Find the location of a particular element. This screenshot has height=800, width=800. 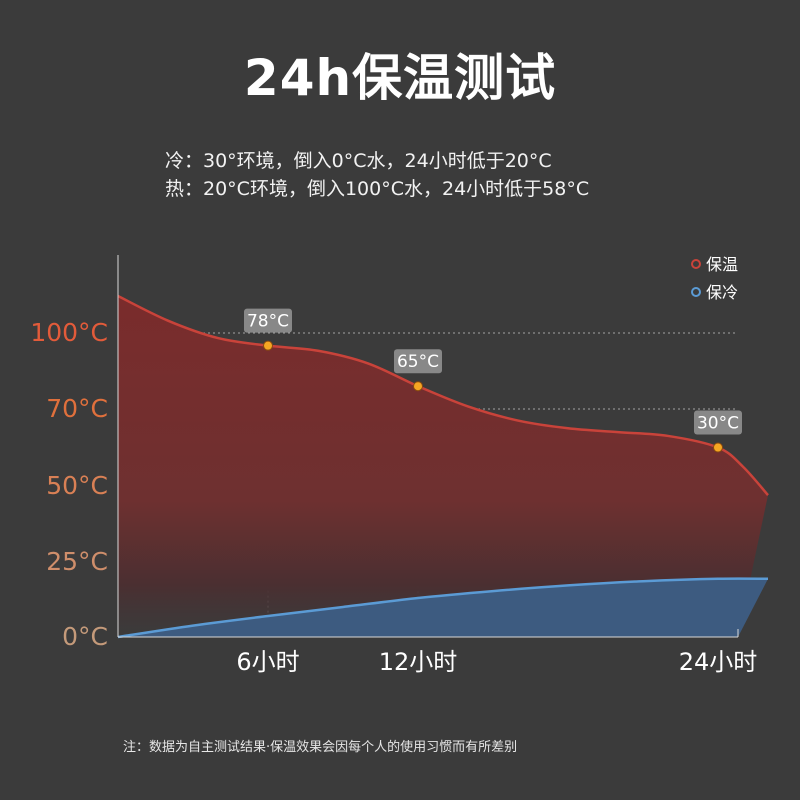

data-label: 65°C is located at coordinates (418, 362).